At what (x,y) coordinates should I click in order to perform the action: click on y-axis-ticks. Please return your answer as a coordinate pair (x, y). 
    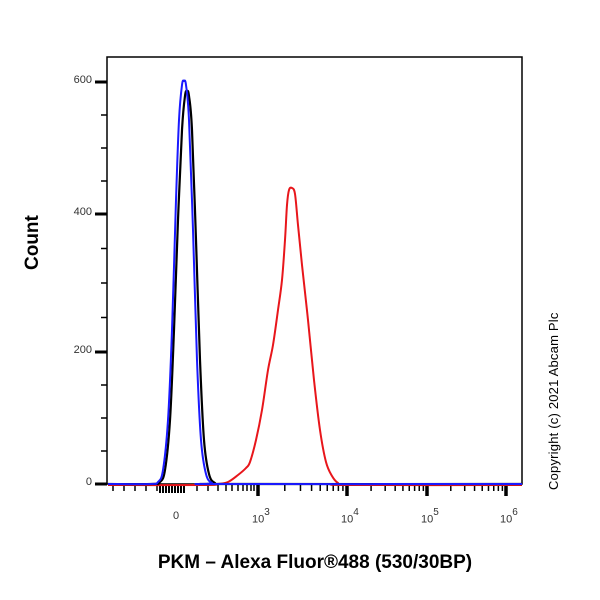
    Looking at the image, I should click on (101, 283).